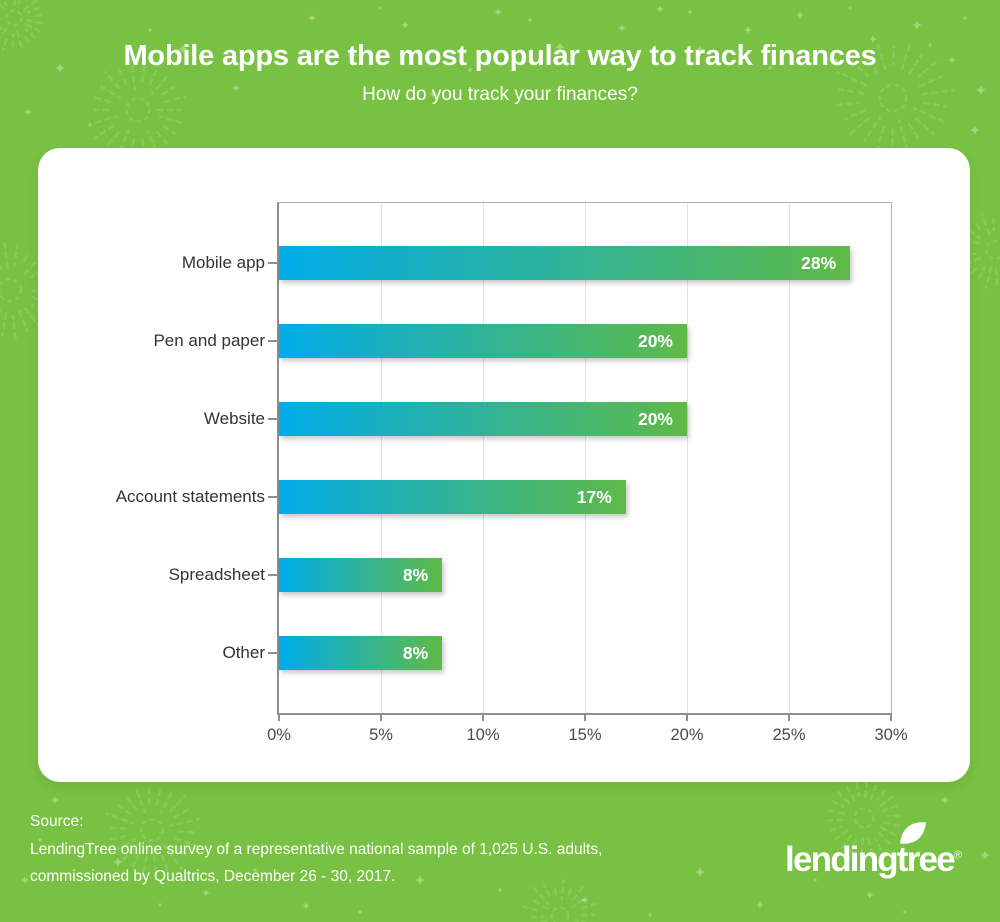 This screenshot has height=922, width=1000. What do you see at coordinates (530, 575) in the screenshot?
I see `bar-row: Spreadsheet 8%` at bounding box center [530, 575].